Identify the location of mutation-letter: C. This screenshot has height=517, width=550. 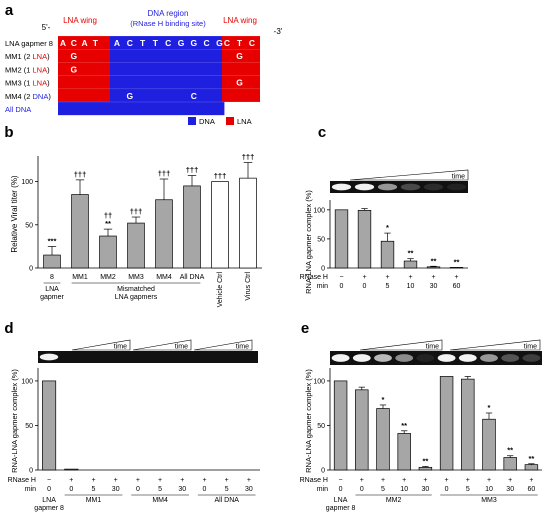
(194, 96).